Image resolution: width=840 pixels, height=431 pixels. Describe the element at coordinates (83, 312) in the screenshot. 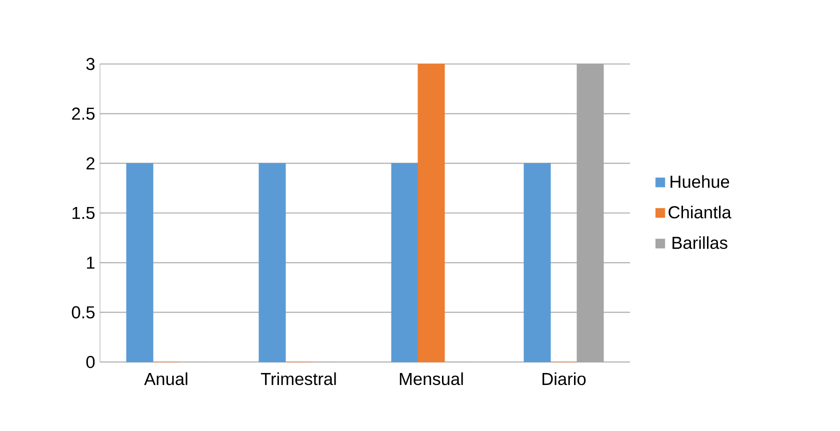

I see `y-tick-label: 0.5` at that location.